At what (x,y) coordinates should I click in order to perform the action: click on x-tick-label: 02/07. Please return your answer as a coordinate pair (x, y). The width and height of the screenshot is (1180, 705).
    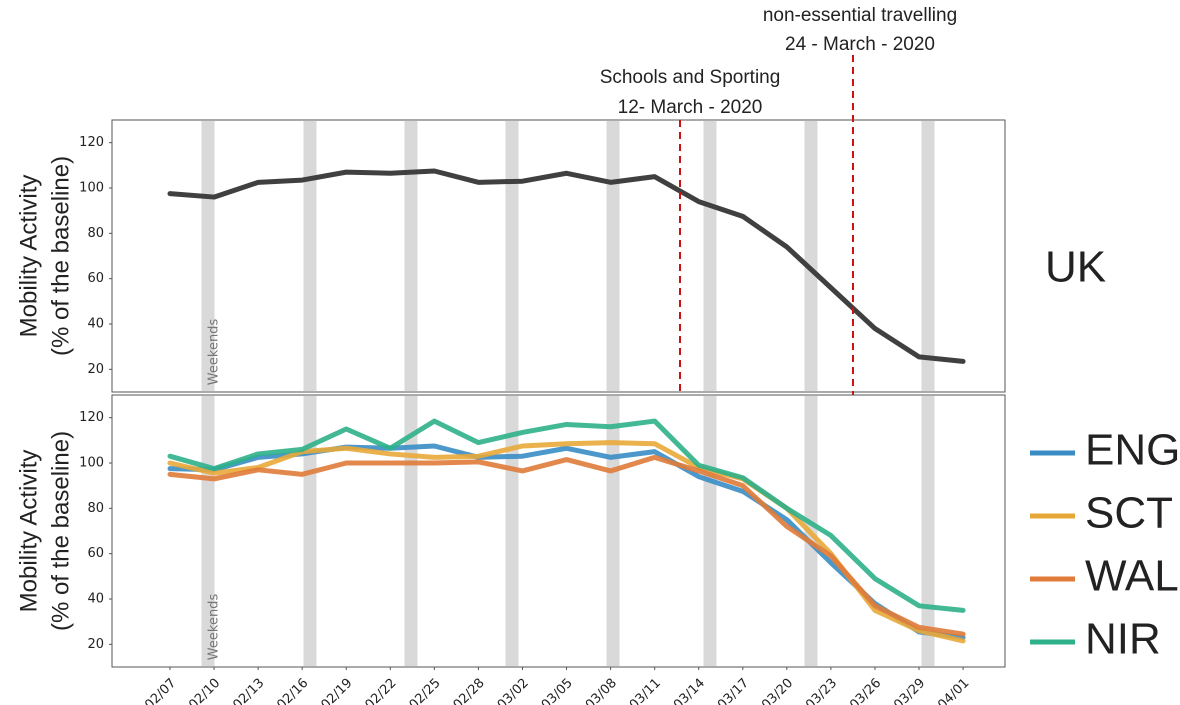
    Looking at the image, I should click on (160, 690).